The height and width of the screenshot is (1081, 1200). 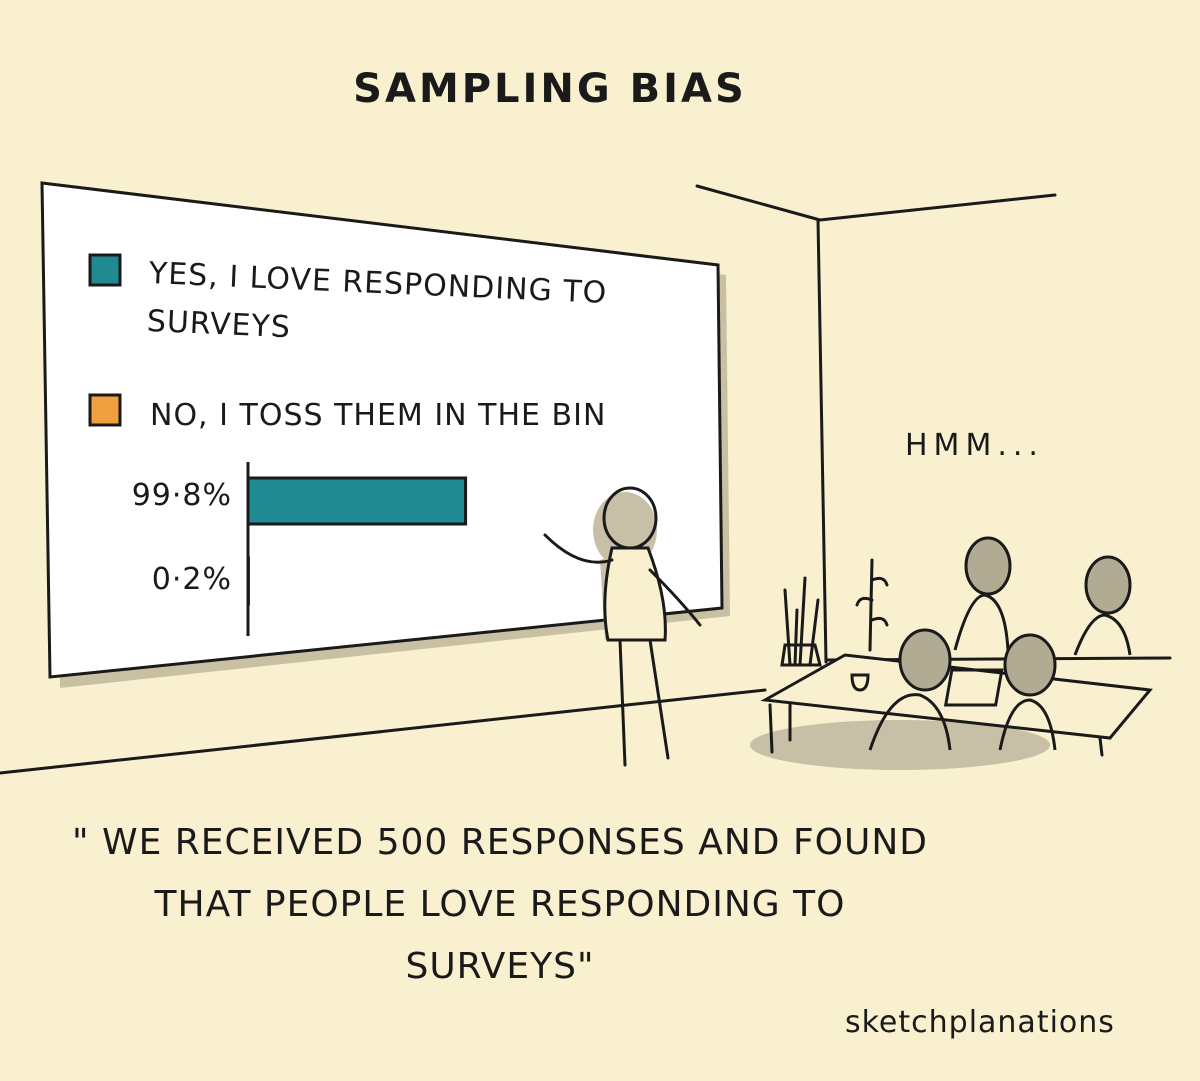 What do you see at coordinates (378, 415) in the screenshot?
I see `legend-label: NO, I TOSS THEM IN THE BIN` at bounding box center [378, 415].